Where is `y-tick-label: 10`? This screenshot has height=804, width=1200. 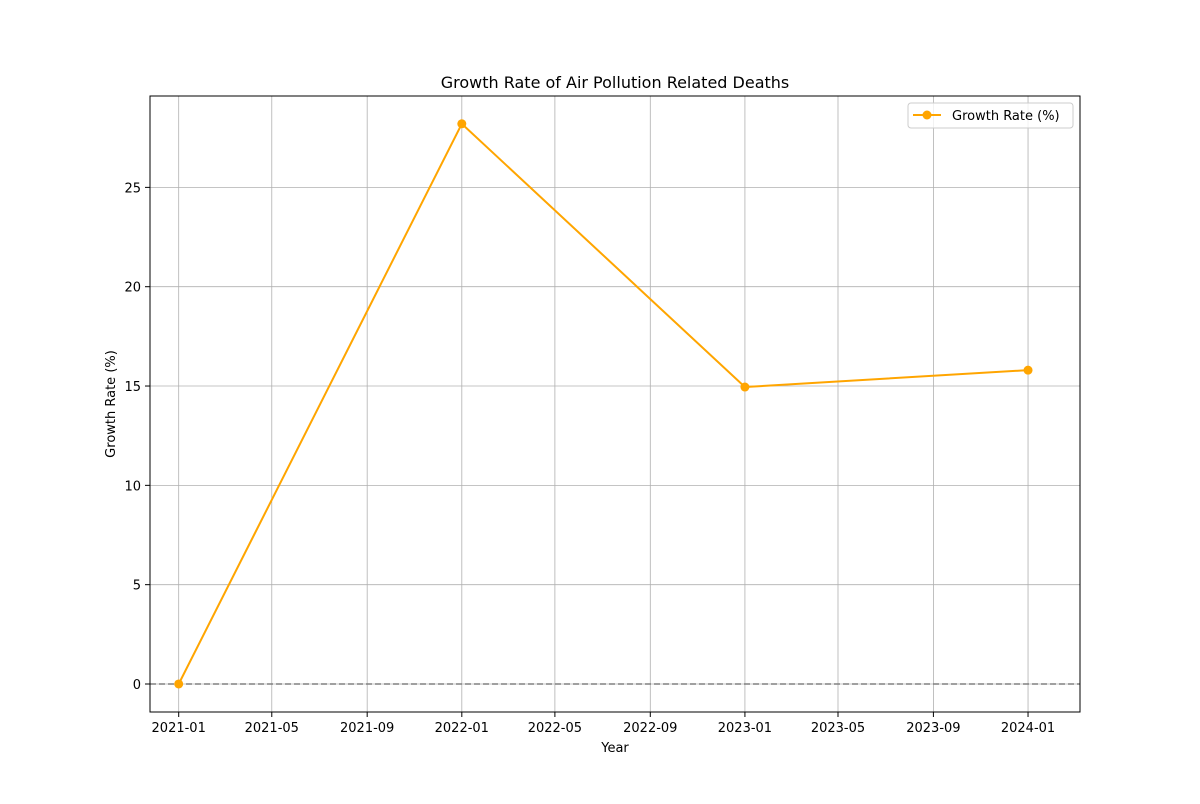 y-tick-label: 10 is located at coordinates (132, 486).